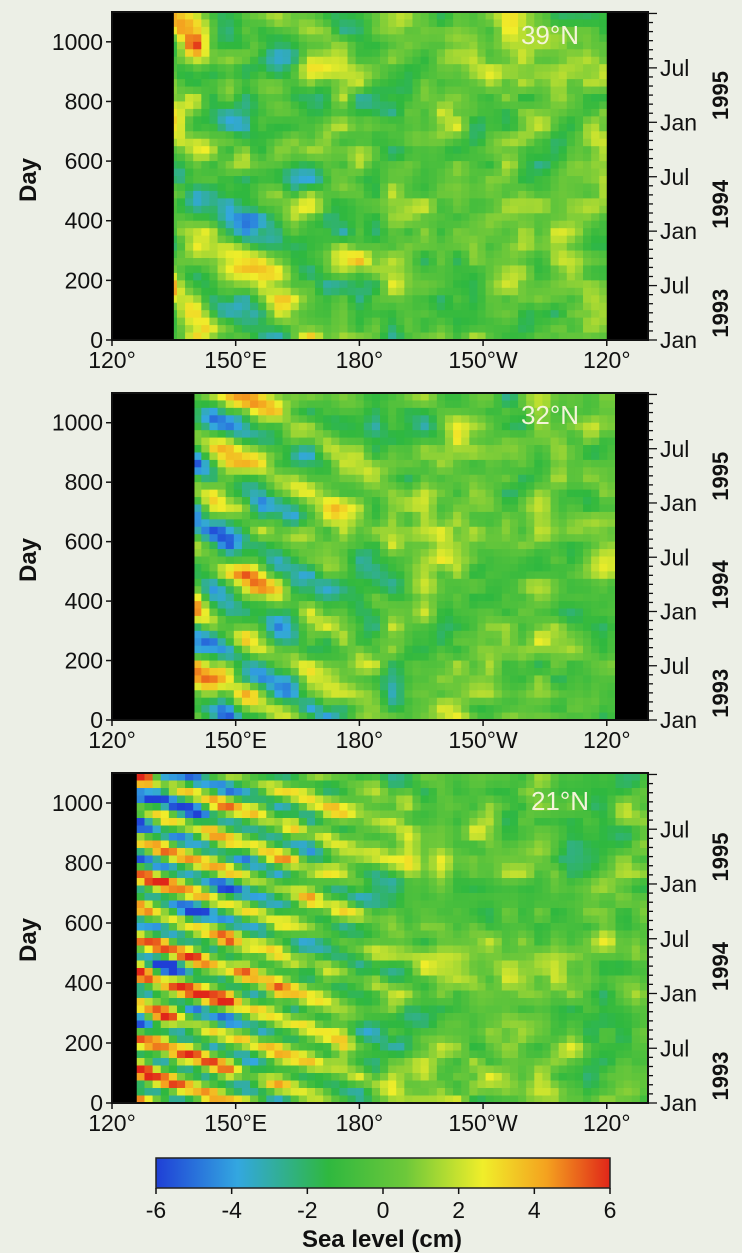  Describe the element at coordinates (674, 177) in the screenshot. I see `month-label: Jul` at that location.